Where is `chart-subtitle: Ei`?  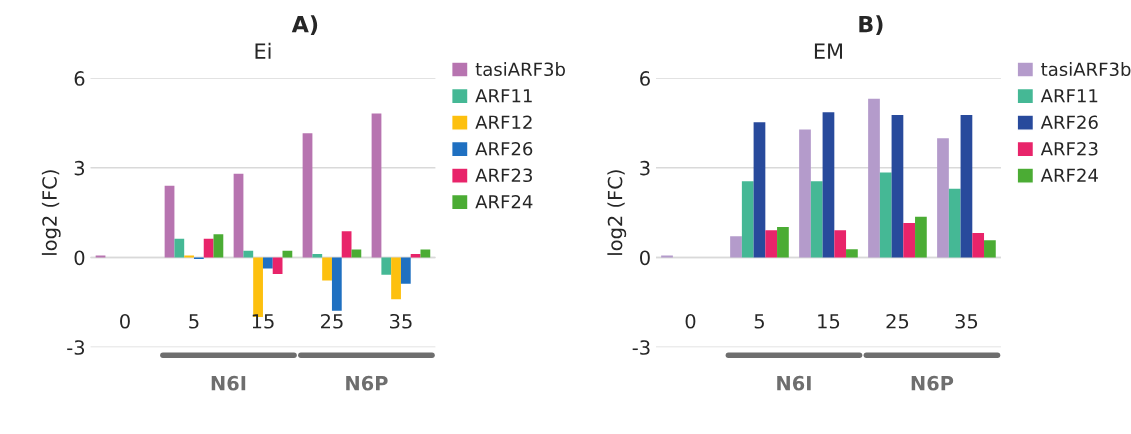
chart-subtitle: Ei is located at coordinates (263, 50).